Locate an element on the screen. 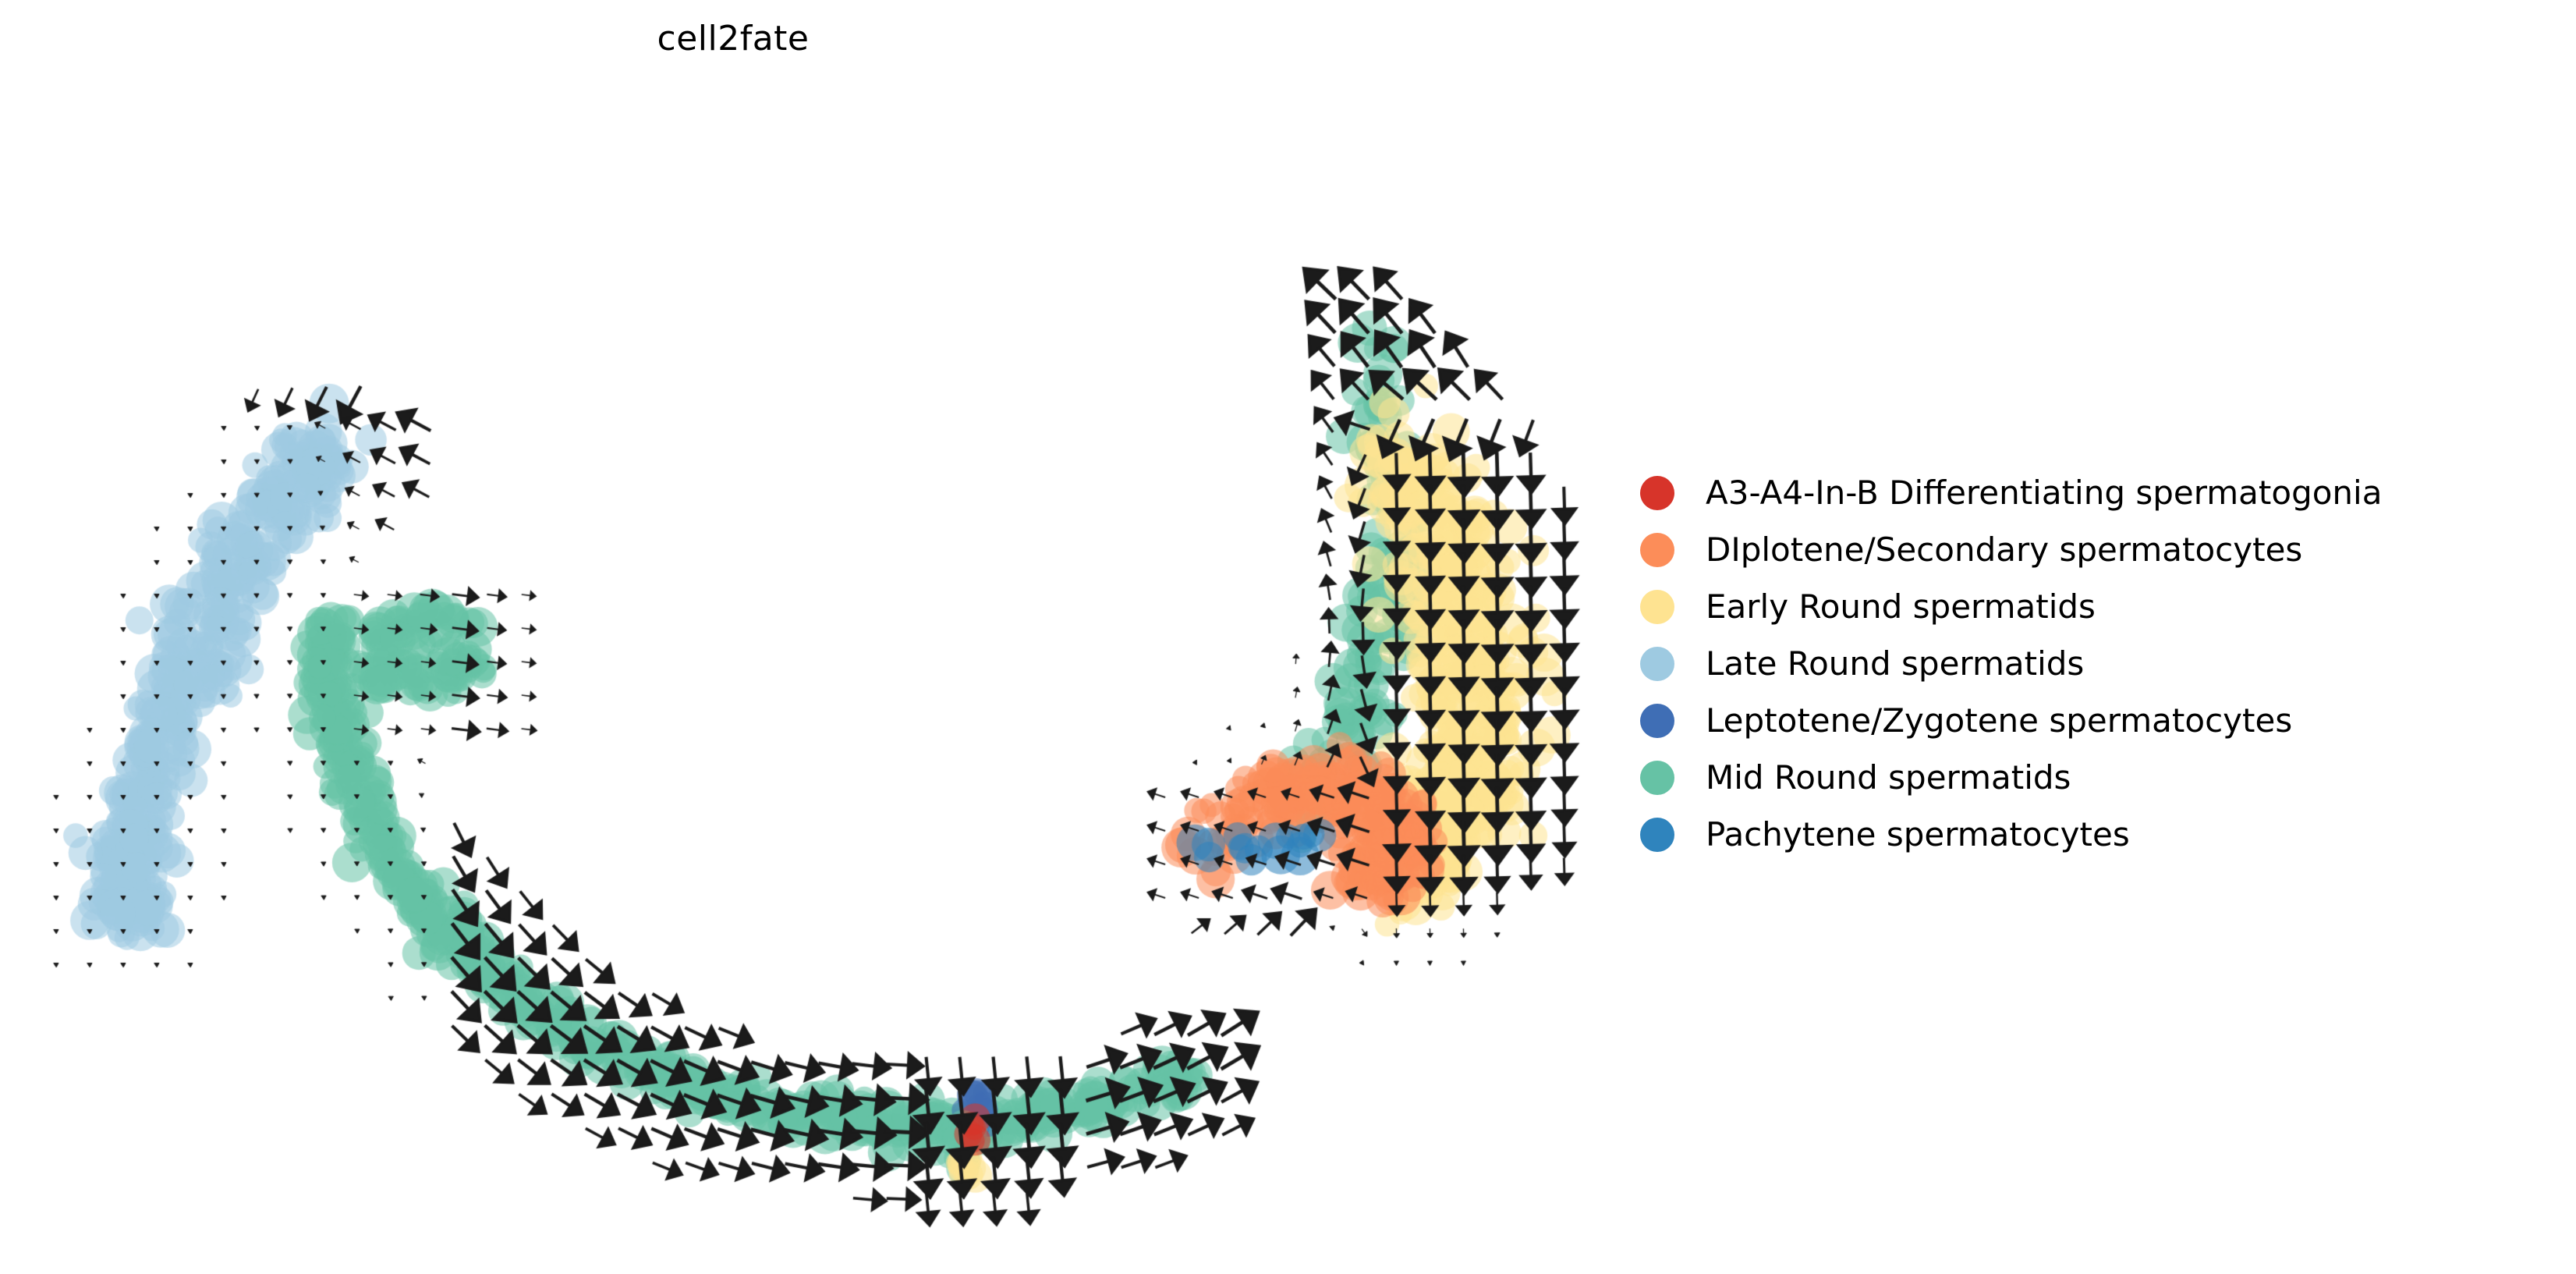 The height and width of the screenshot is (1274, 2576). legend-item: Early Round spermatids is located at coordinates (2086, 606).